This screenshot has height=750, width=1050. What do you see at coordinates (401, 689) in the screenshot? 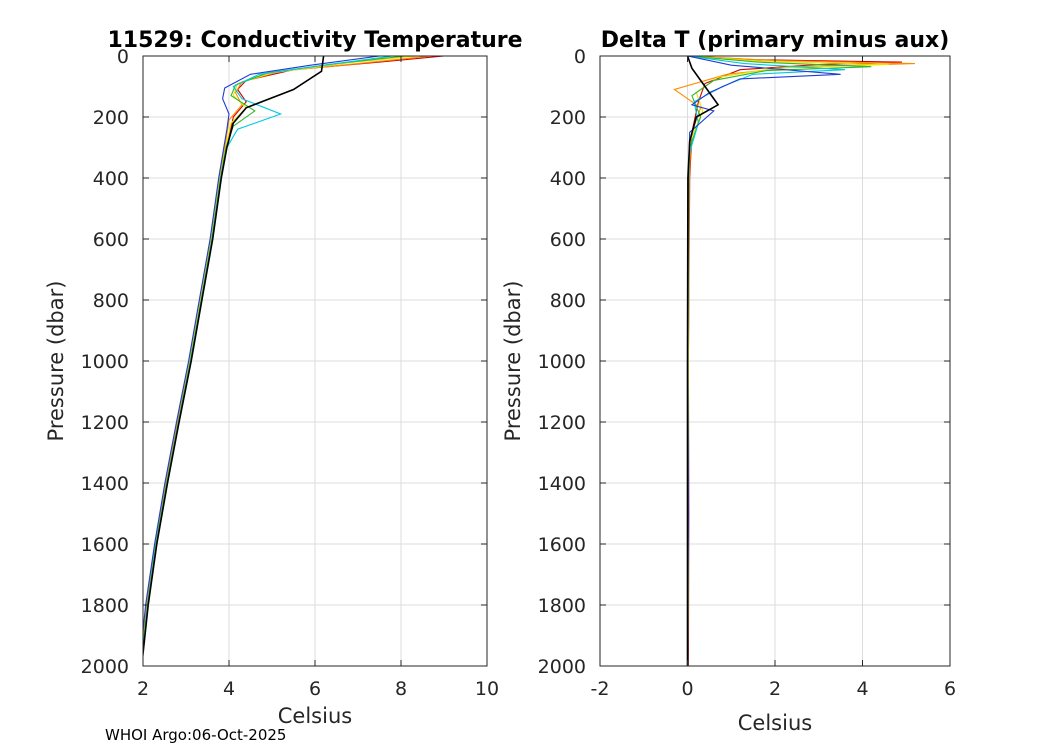
I see `temperature-xtick-label: 8` at bounding box center [401, 689].